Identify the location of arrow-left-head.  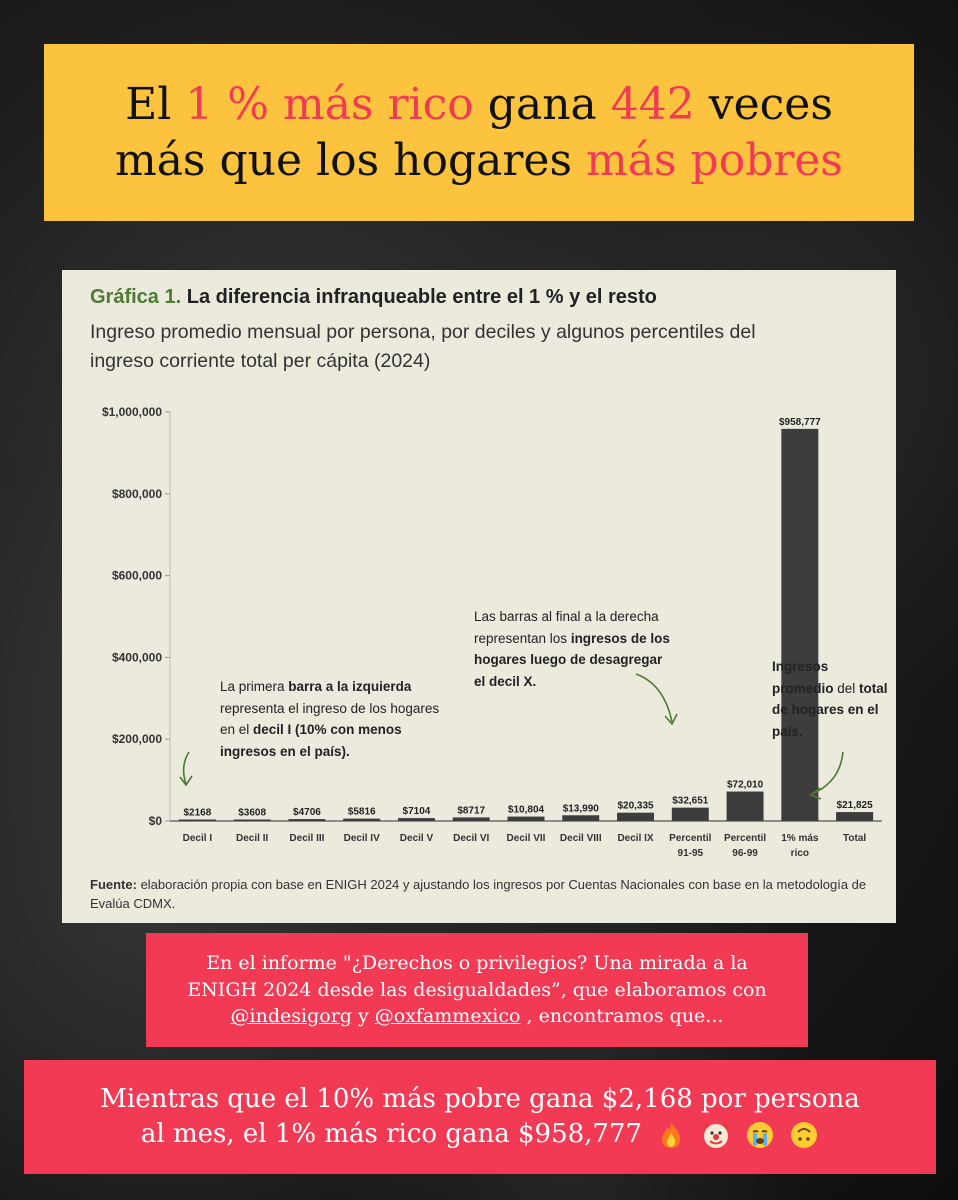
(186, 781).